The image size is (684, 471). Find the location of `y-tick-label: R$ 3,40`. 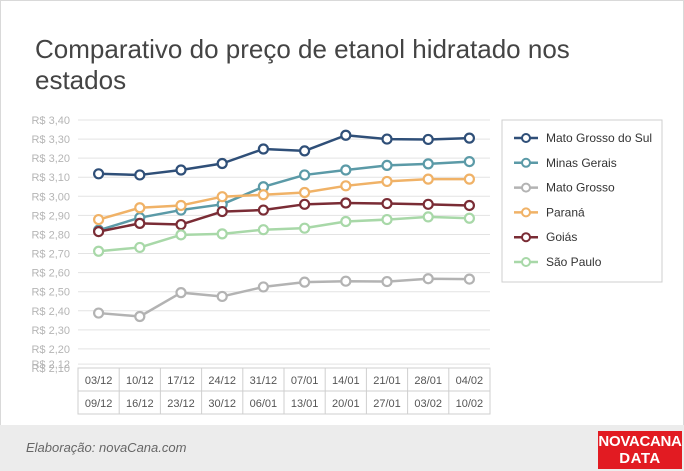

y-tick-label: R$ 3,40 is located at coordinates (50, 121).